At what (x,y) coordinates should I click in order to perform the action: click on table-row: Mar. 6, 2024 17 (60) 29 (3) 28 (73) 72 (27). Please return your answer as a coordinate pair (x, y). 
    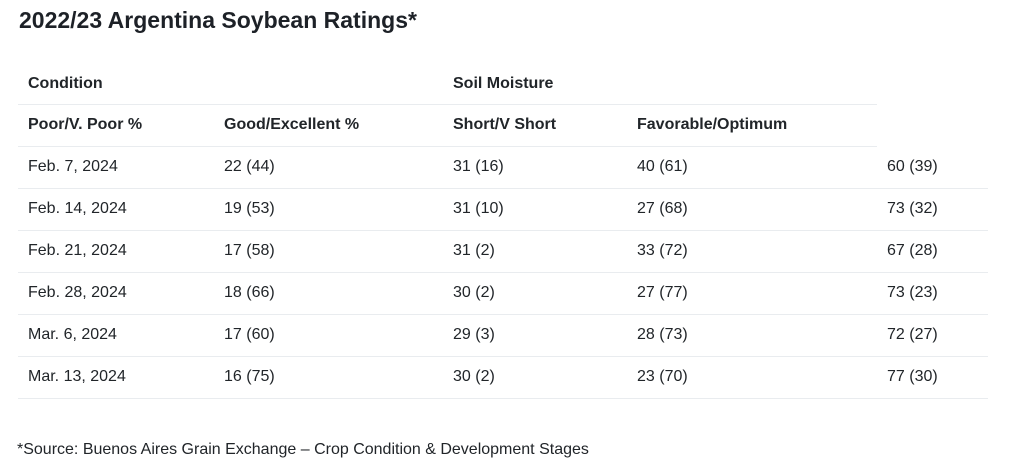
    Looking at the image, I should click on (503, 336).